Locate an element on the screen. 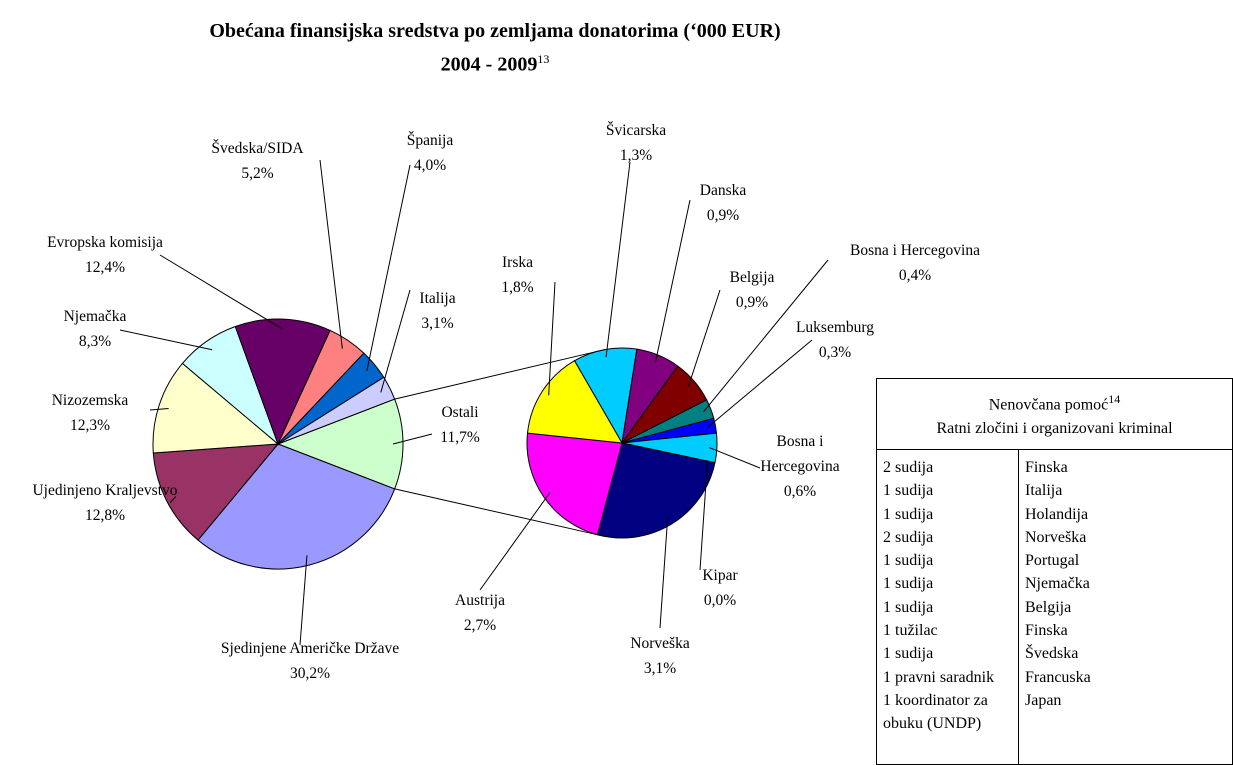  data-label: Italija 3,1% is located at coordinates (437, 311).